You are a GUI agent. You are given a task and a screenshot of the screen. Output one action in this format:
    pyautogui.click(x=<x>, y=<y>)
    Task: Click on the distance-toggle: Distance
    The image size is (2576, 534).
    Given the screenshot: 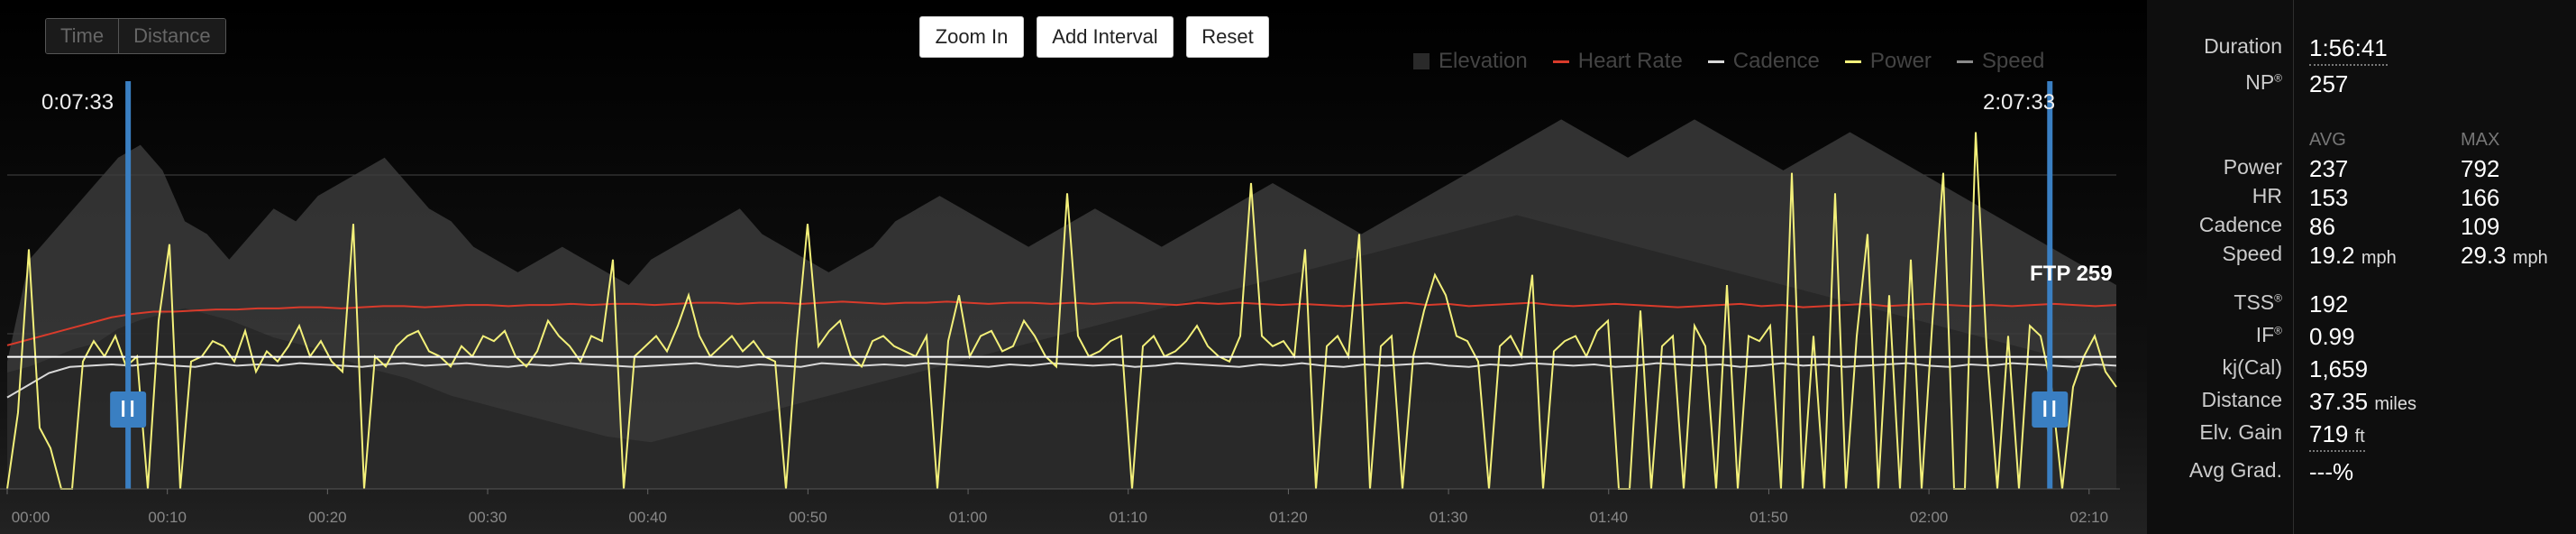 What is the action you would take?
    pyautogui.click(x=171, y=36)
    